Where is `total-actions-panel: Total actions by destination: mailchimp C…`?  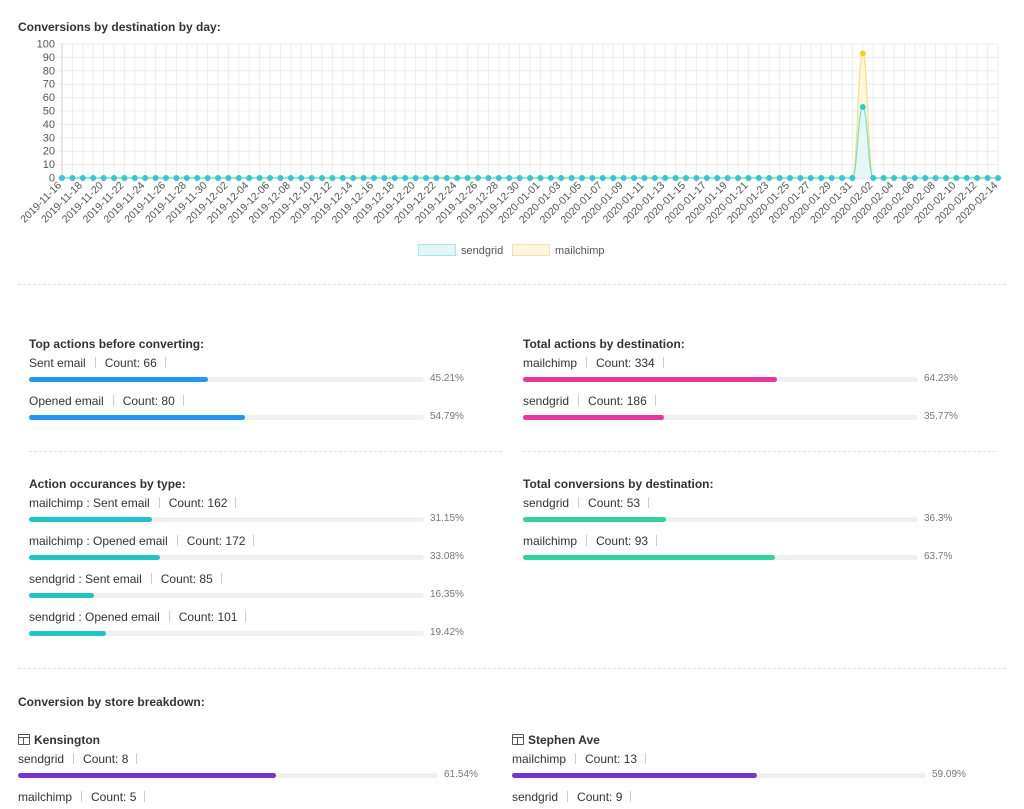 total-actions-panel: Total actions by destination: mailchimp C… is located at coordinates (740, 382).